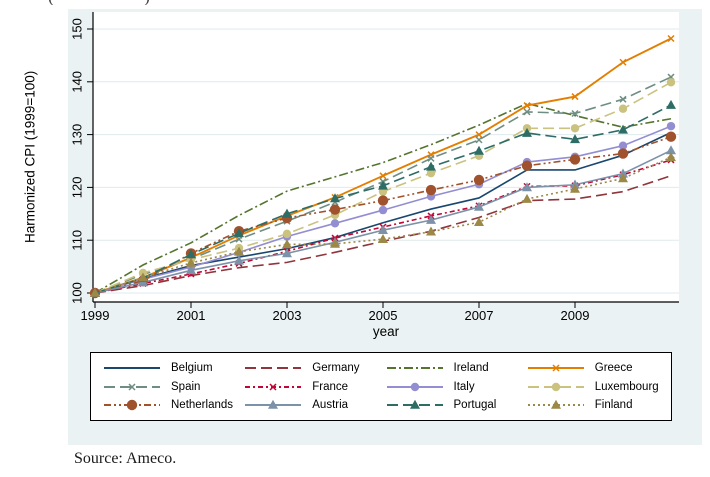 Image resolution: width=710 pixels, height=477 pixels. I want to click on x-tick-label: 1999, so click(95, 315).